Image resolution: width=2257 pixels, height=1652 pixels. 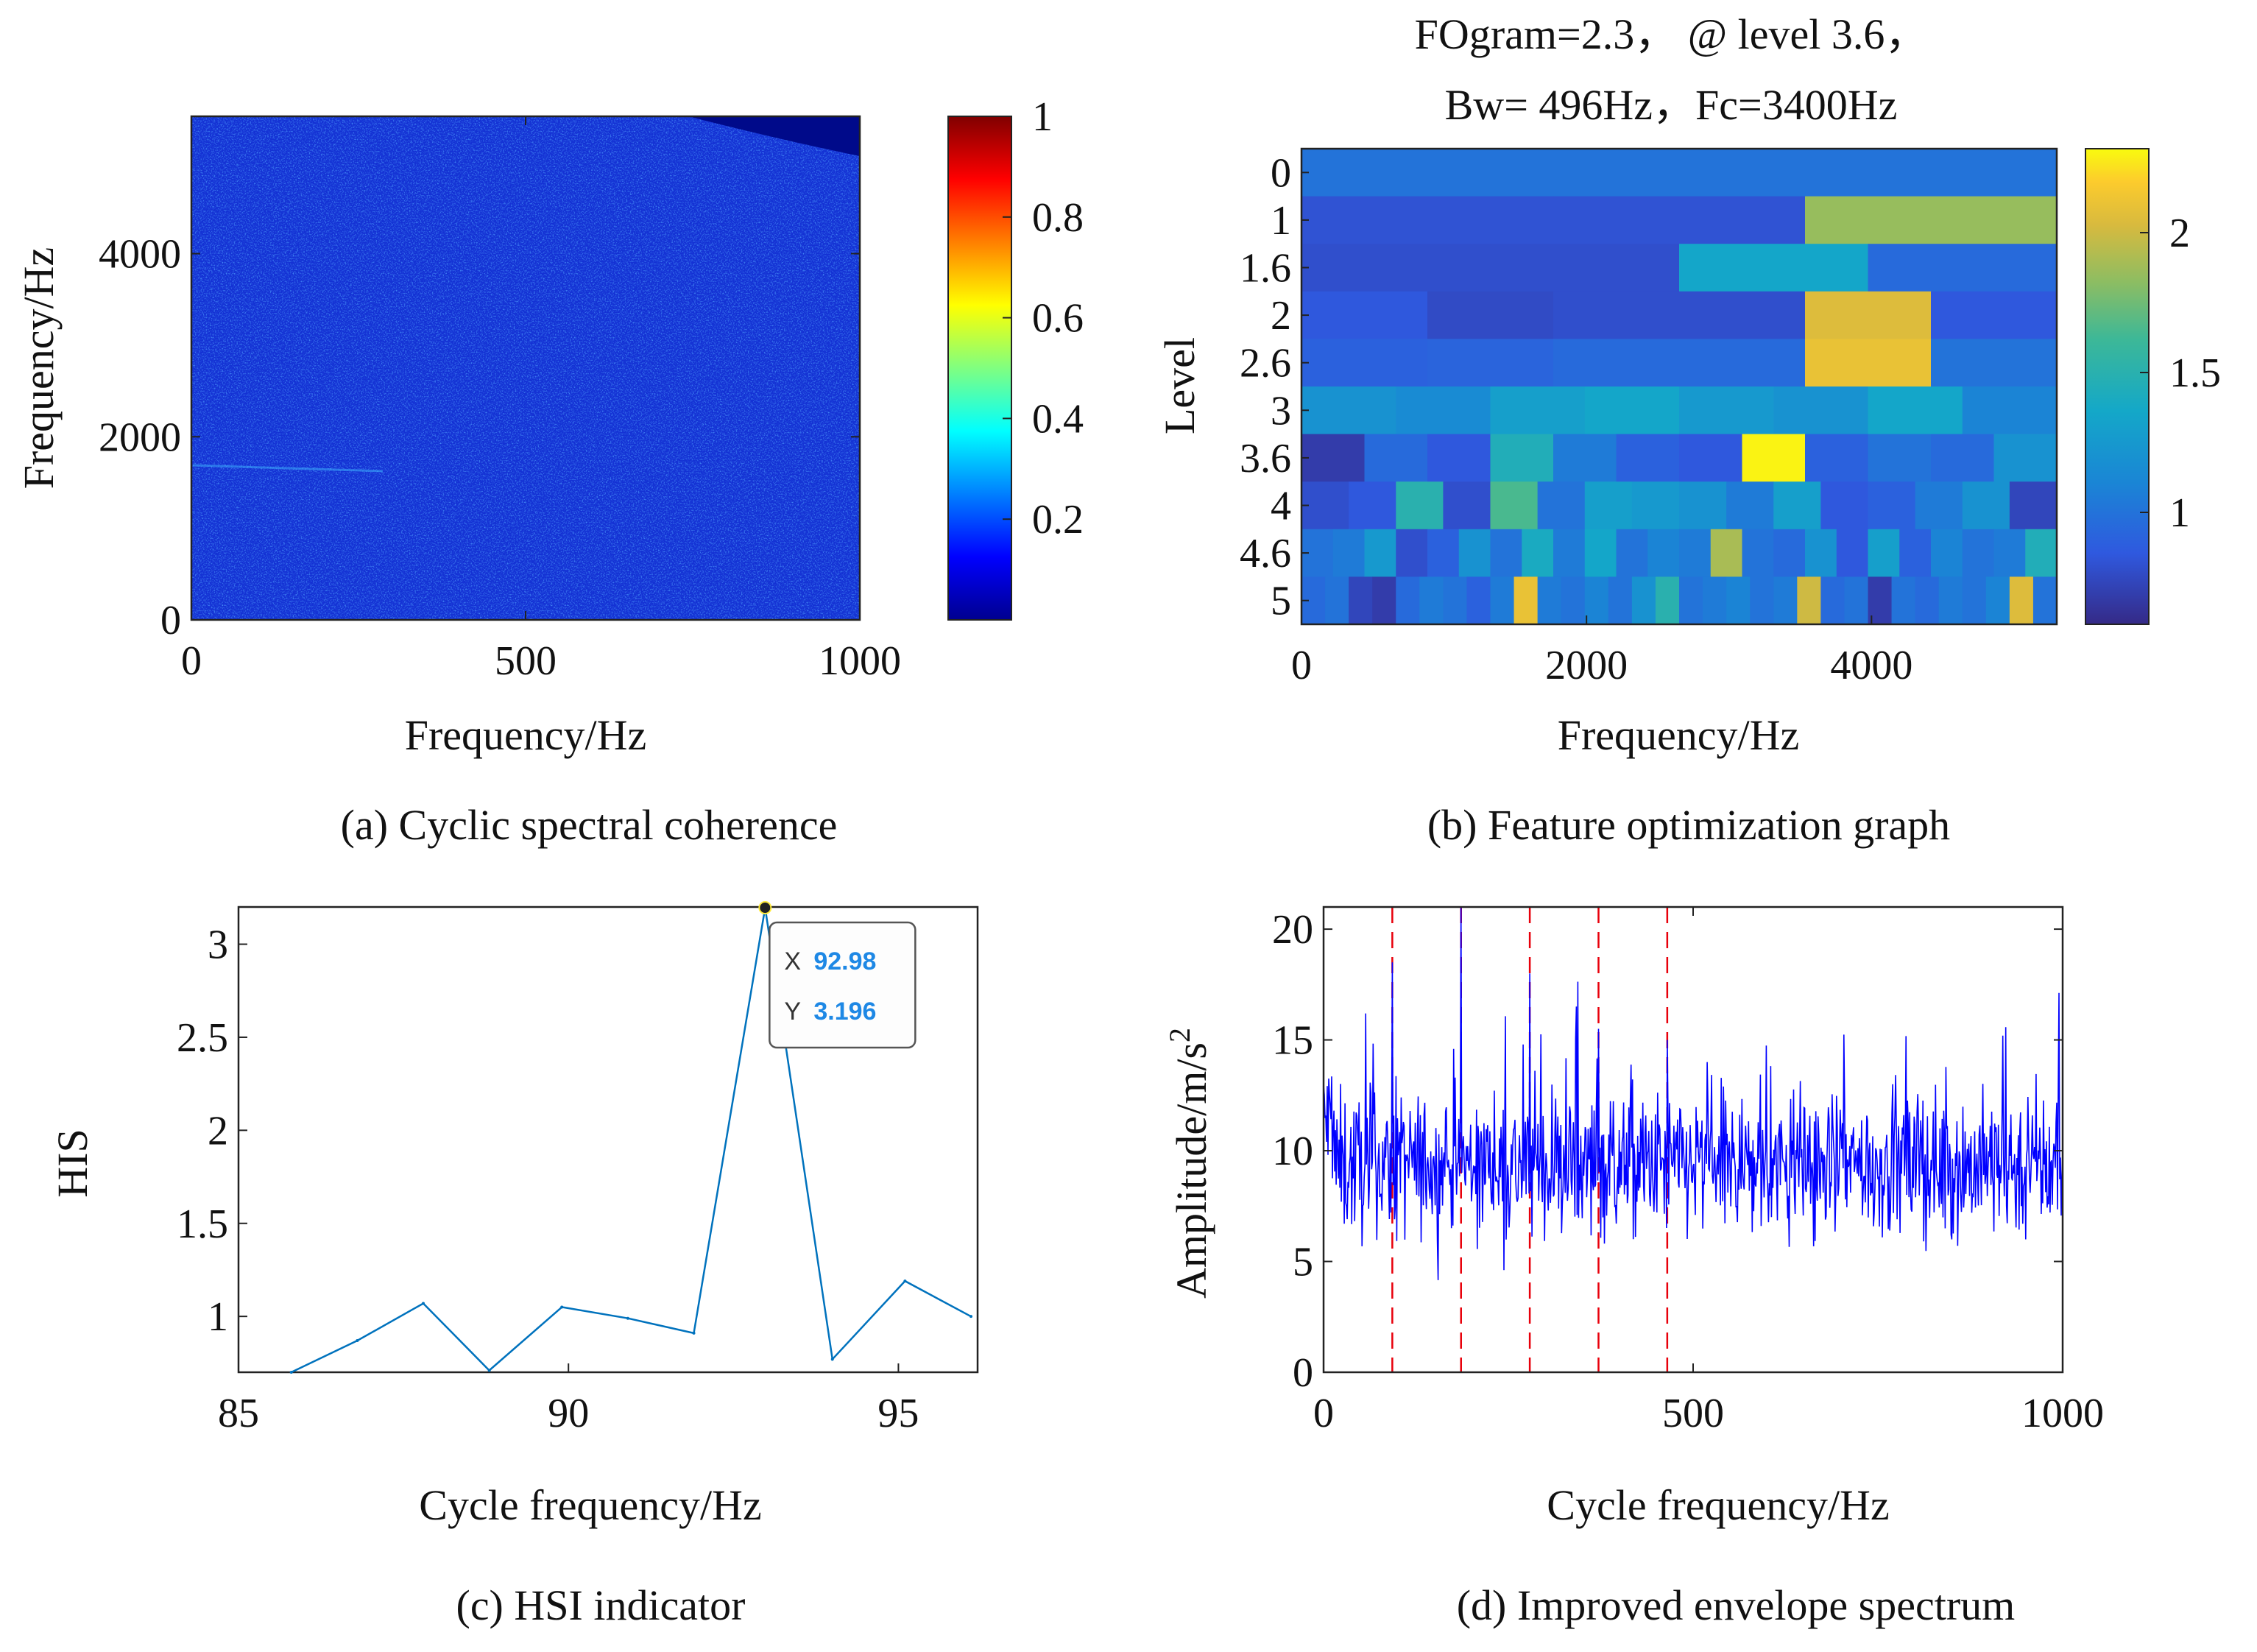 I want to click on panel-a-caption: (a) Cyclic spectral coherence, so click(x=589, y=825).